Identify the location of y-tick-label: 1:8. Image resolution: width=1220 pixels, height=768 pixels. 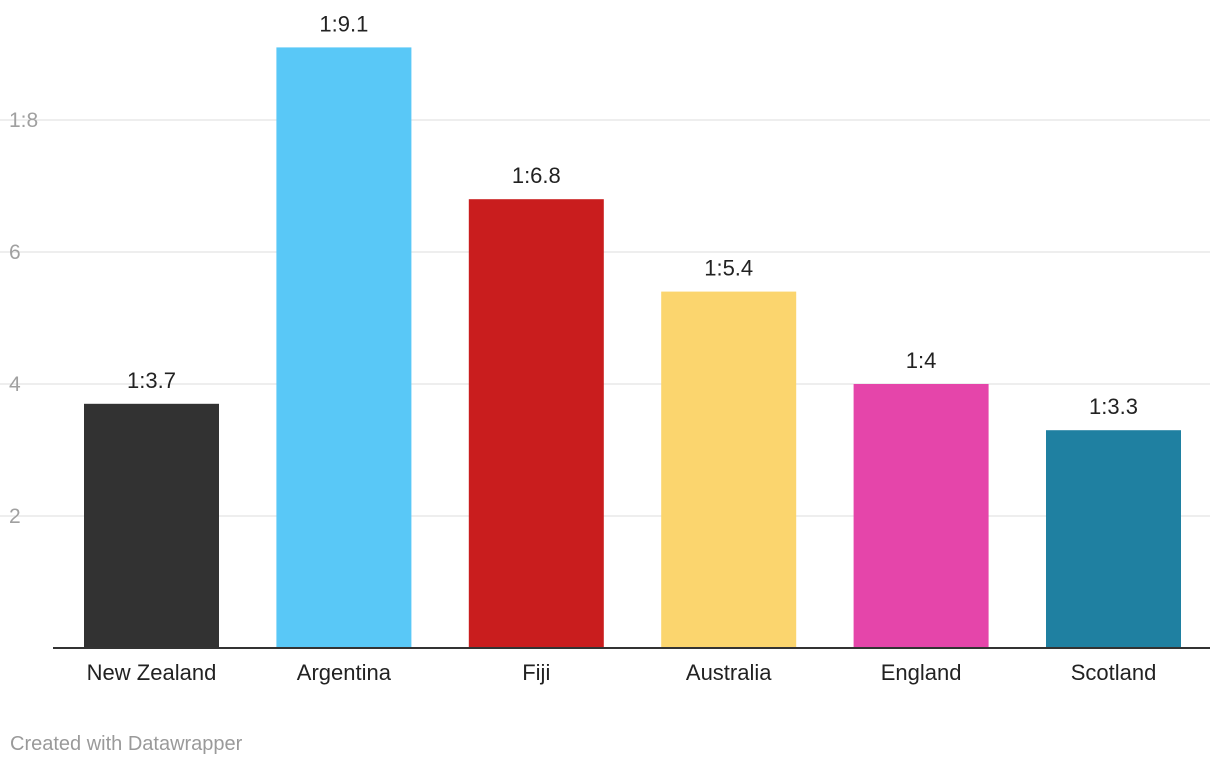
(23, 120).